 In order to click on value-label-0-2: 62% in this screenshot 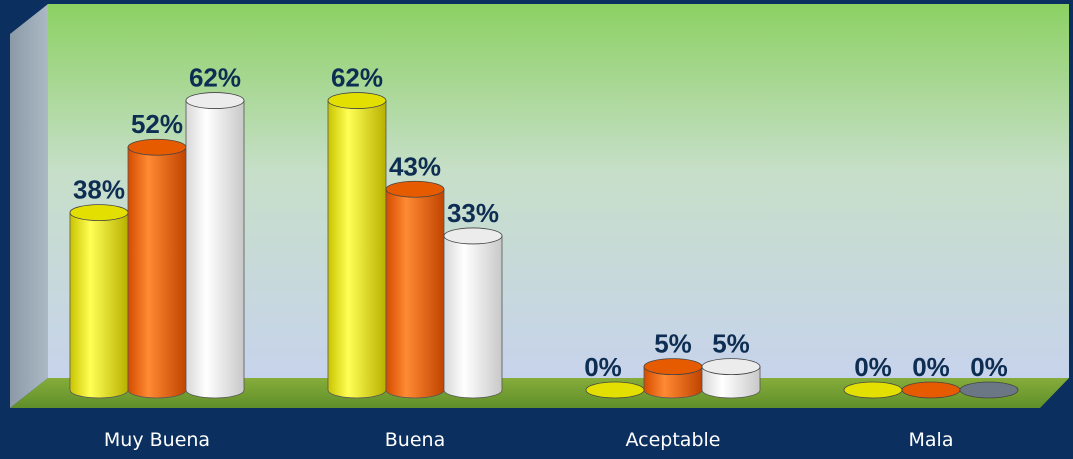, I will do `click(215, 78)`.